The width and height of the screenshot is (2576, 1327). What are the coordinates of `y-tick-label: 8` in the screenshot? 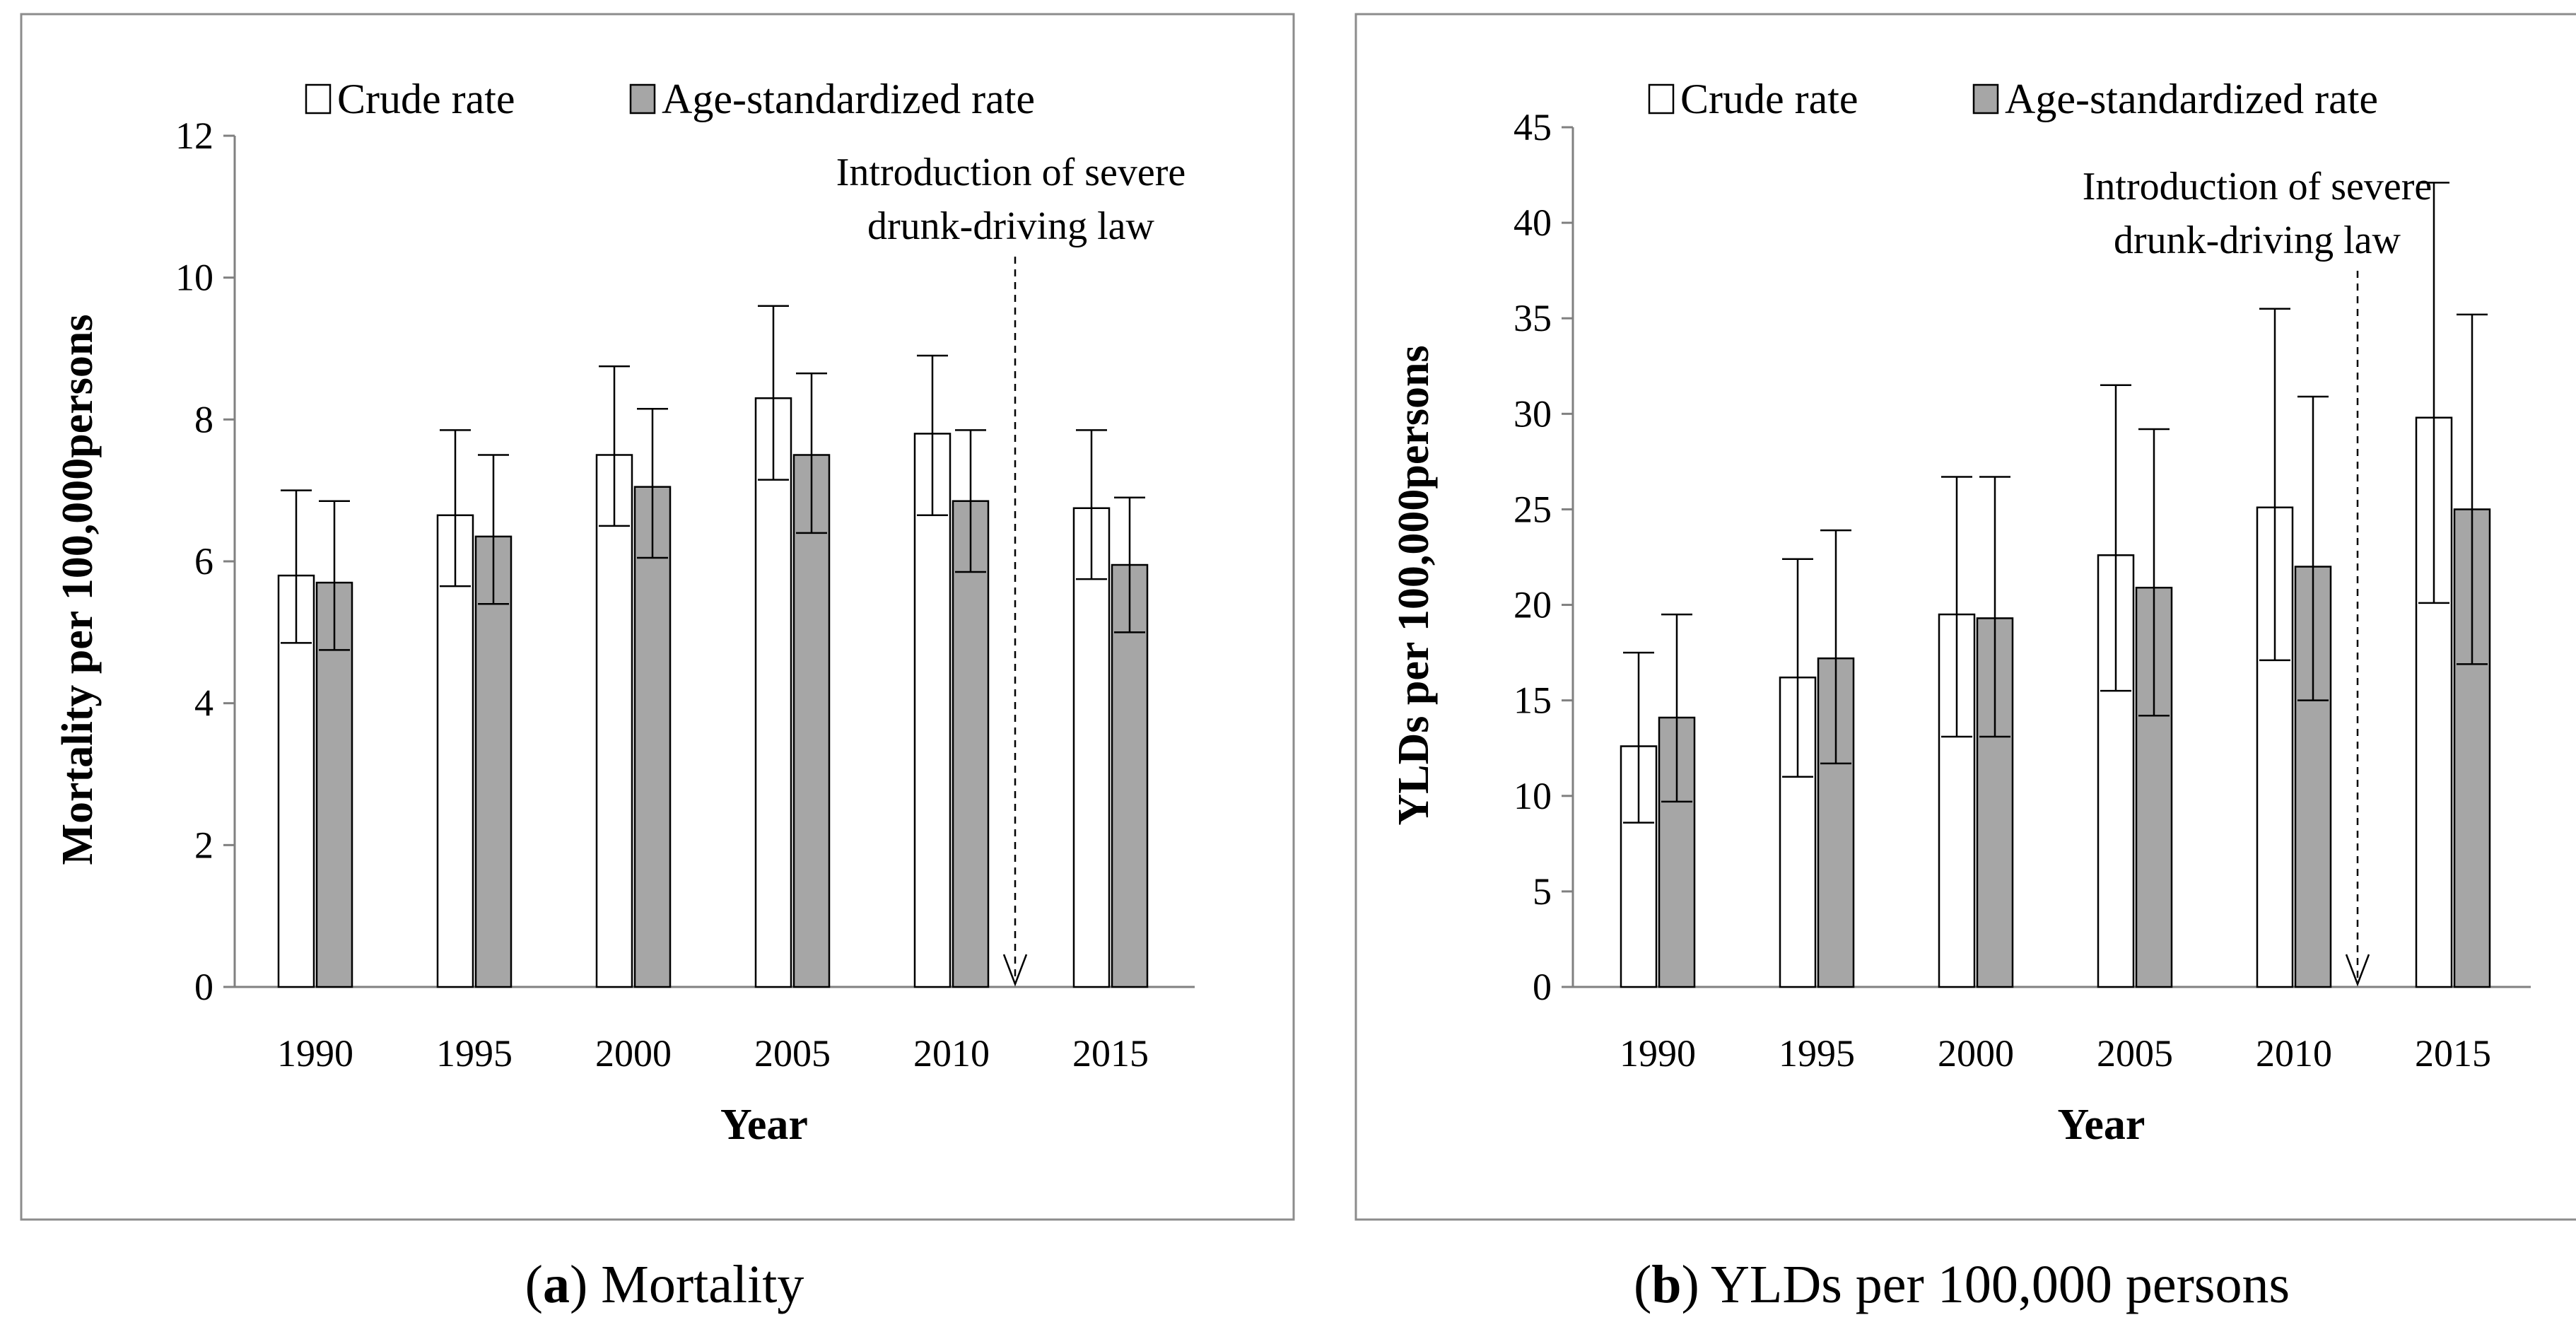 It's located at (204, 419).